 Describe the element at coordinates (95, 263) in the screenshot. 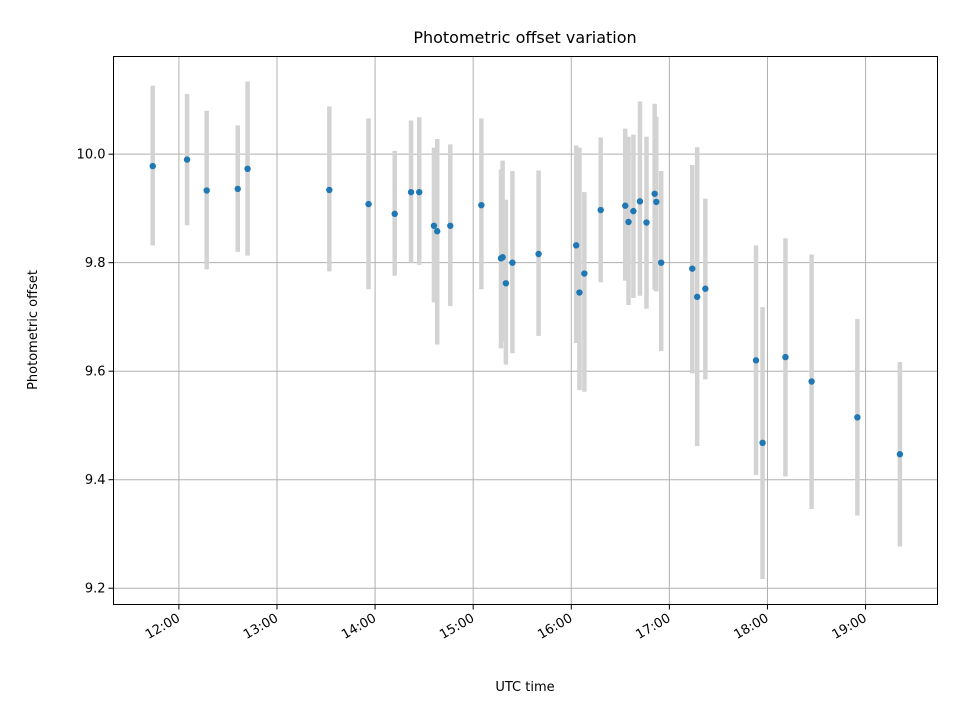

I see `y-tick-label: 9.8` at that location.